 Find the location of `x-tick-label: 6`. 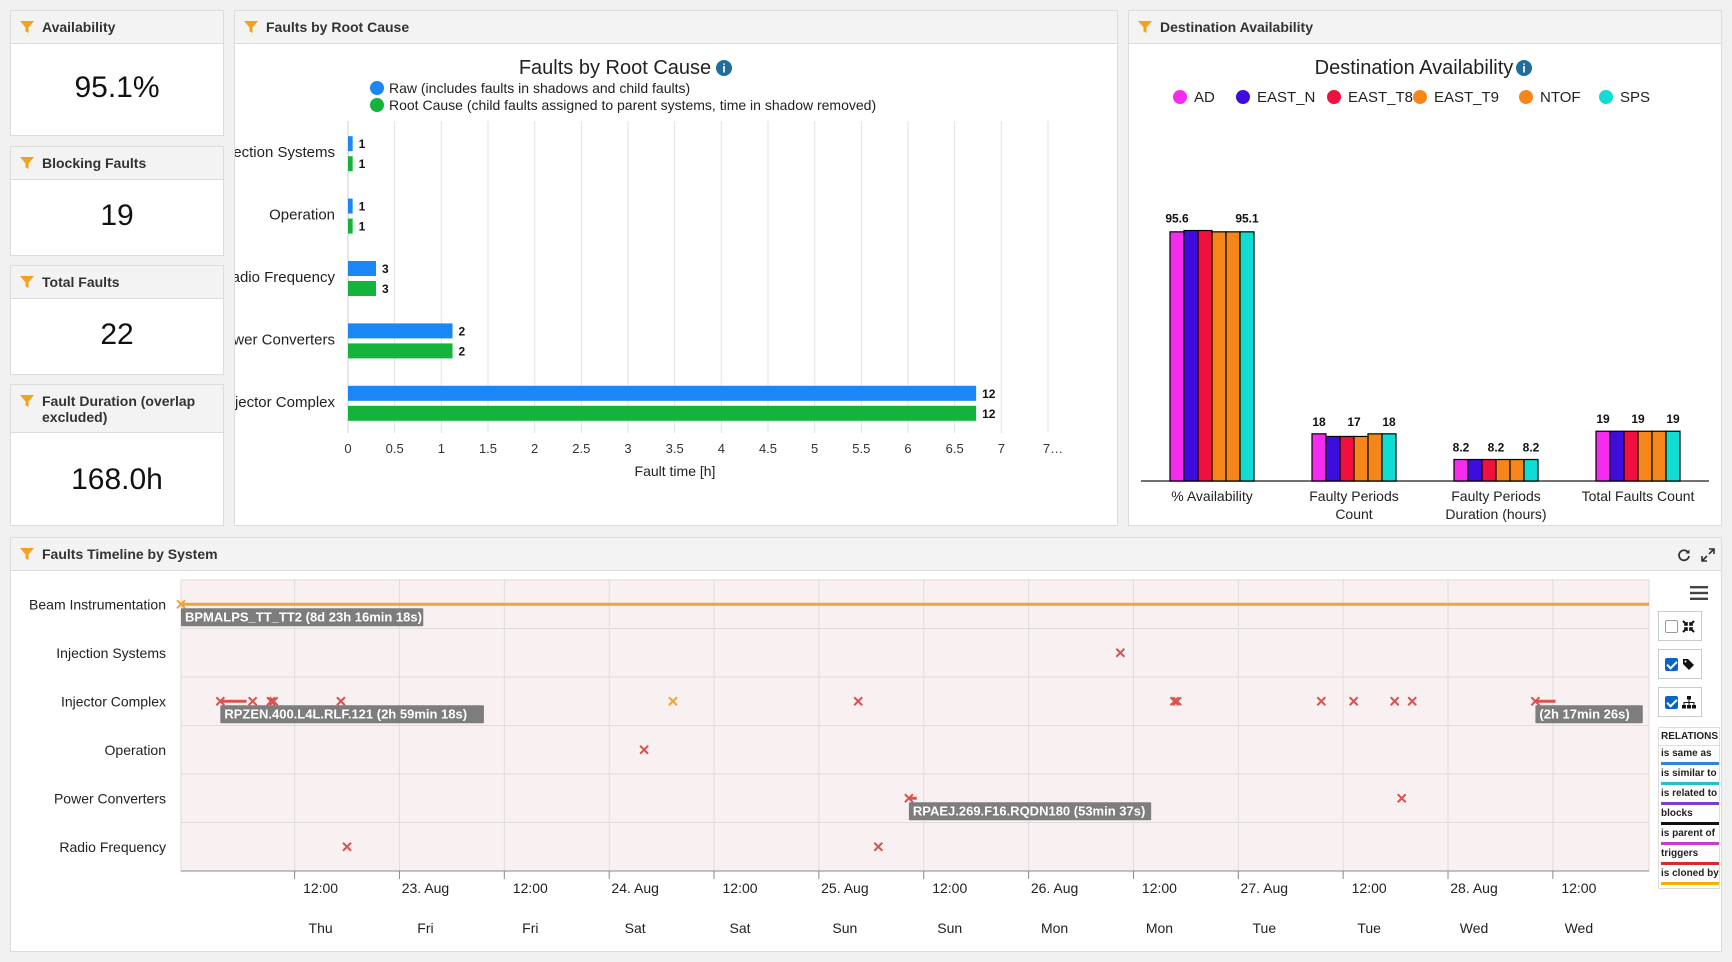

x-tick-label: 6 is located at coordinates (907, 448).